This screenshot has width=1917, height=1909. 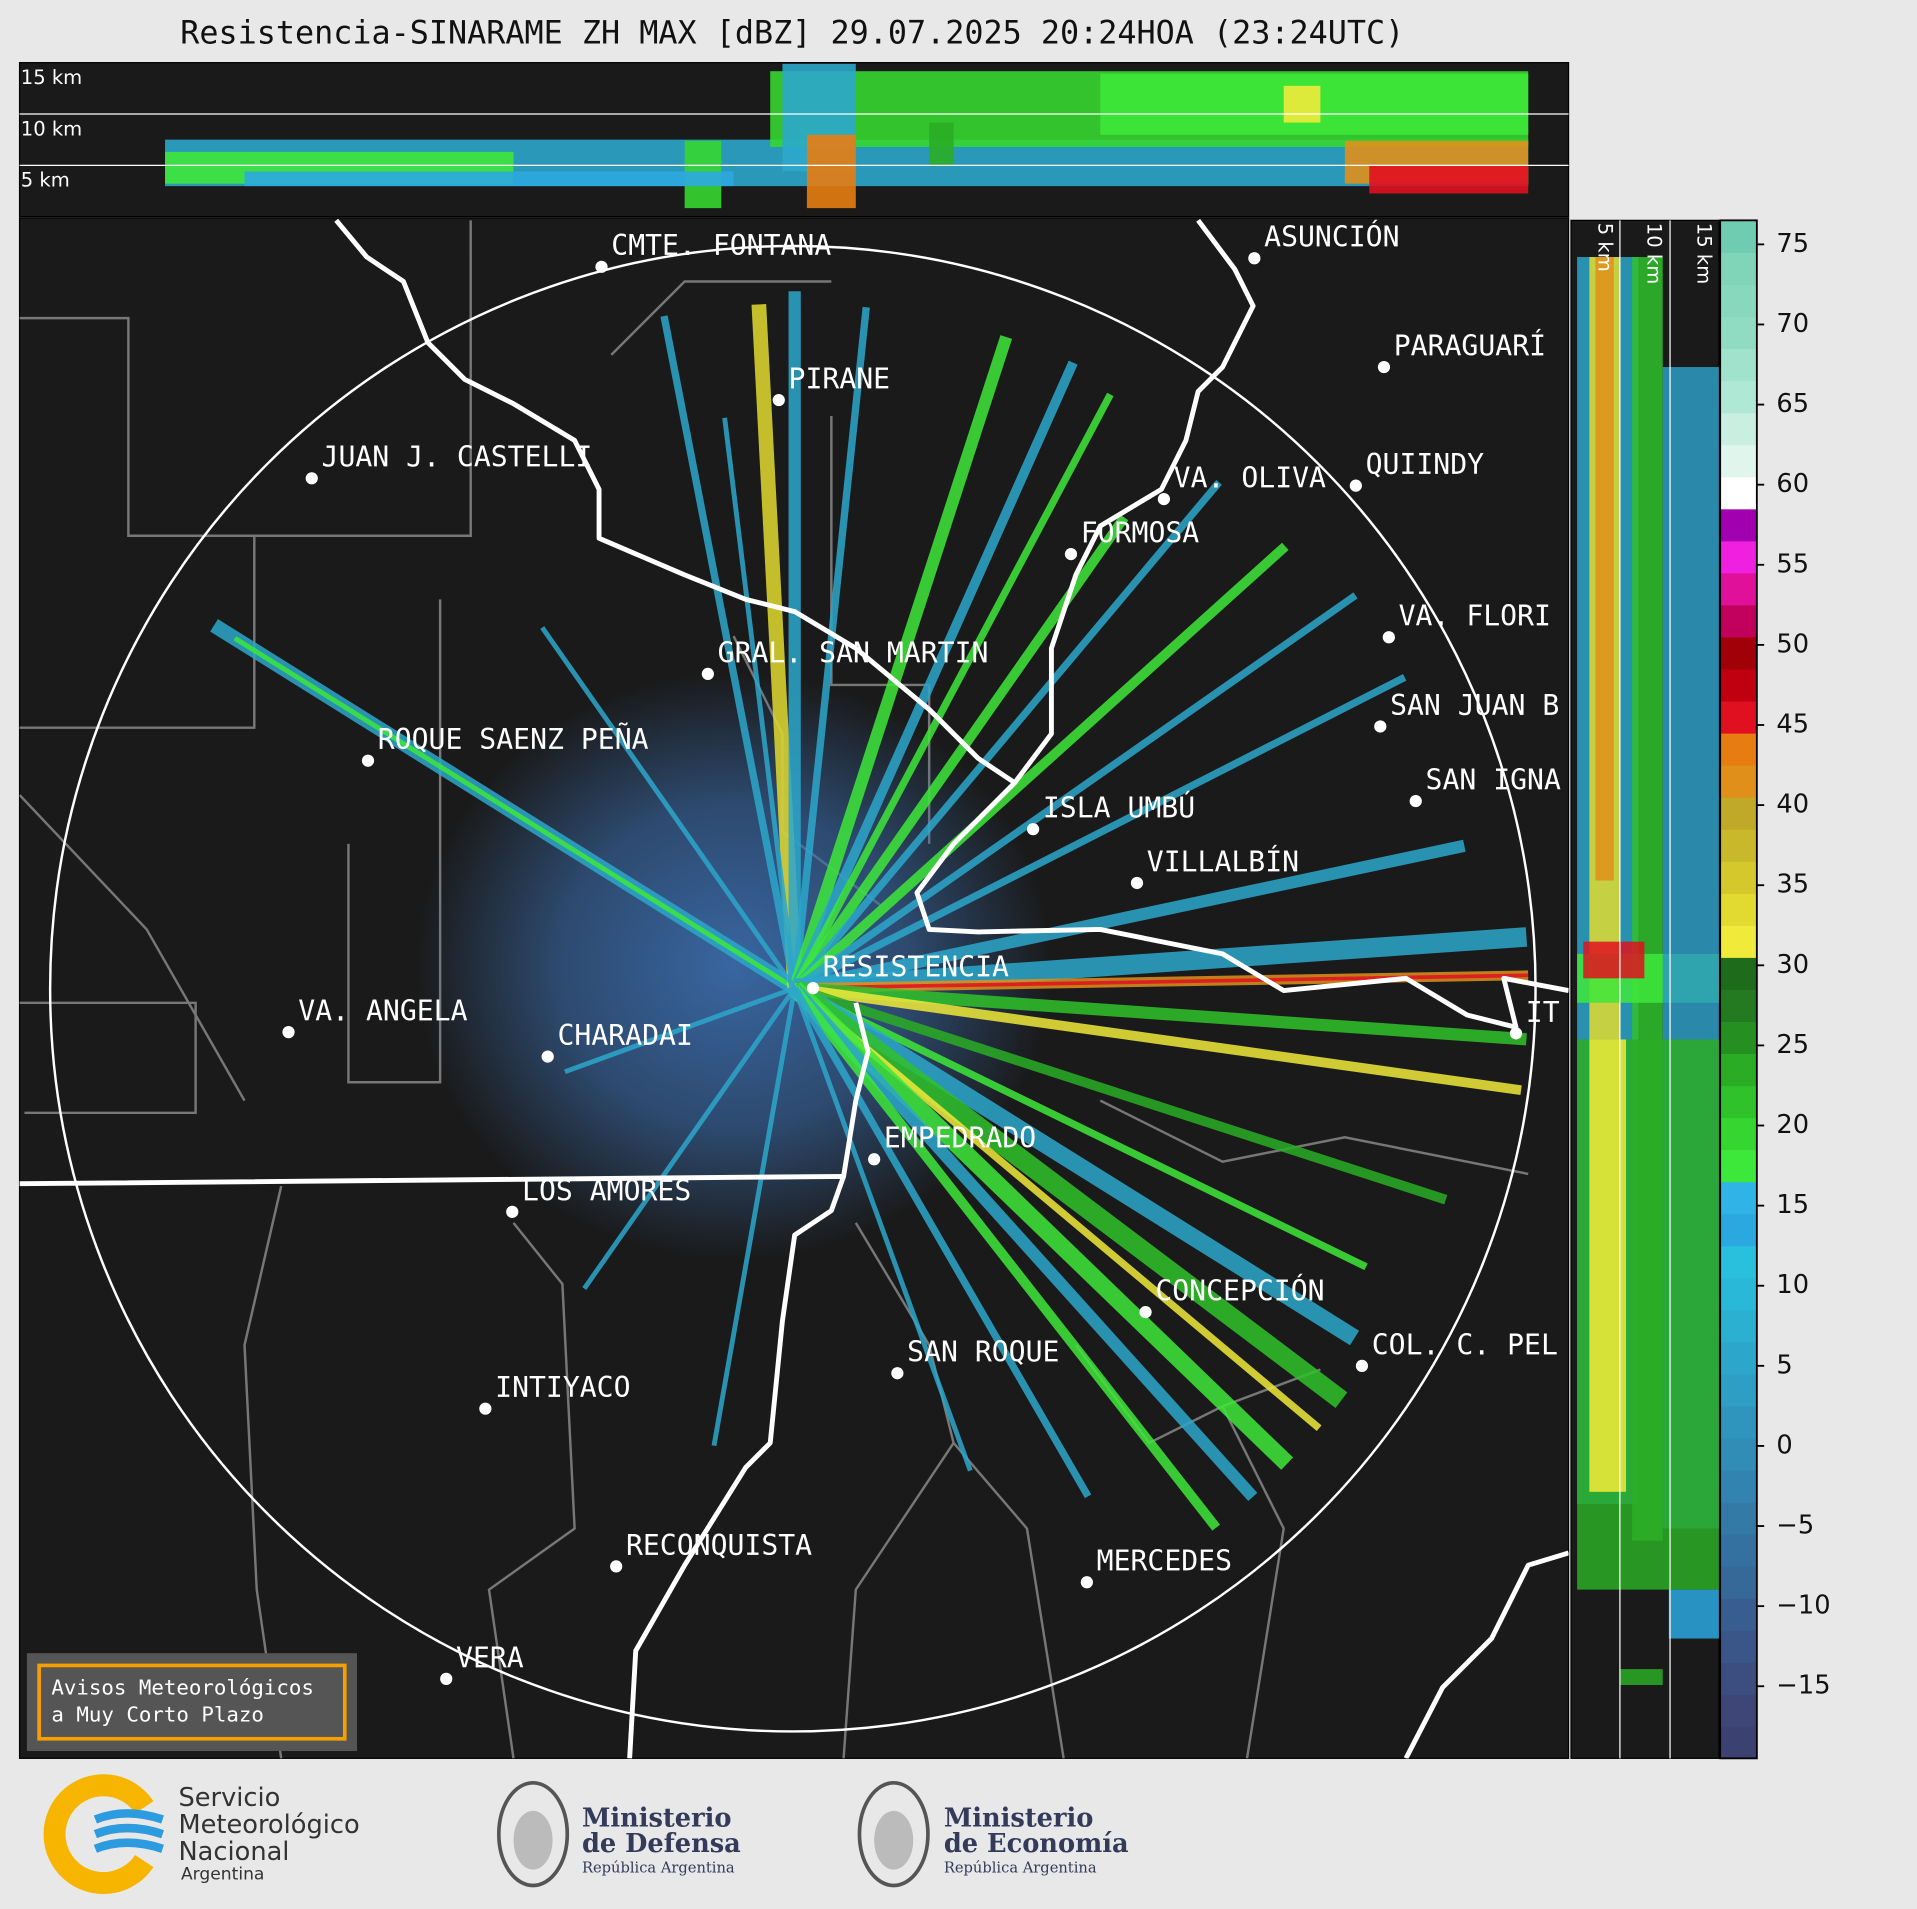 I want to click on logo-text: República Argentina, so click(x=658, y=1867).